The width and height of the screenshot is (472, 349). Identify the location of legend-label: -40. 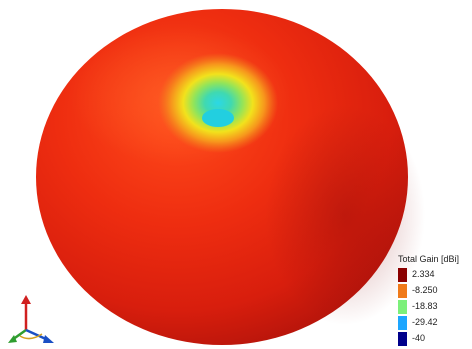
(419, 338).